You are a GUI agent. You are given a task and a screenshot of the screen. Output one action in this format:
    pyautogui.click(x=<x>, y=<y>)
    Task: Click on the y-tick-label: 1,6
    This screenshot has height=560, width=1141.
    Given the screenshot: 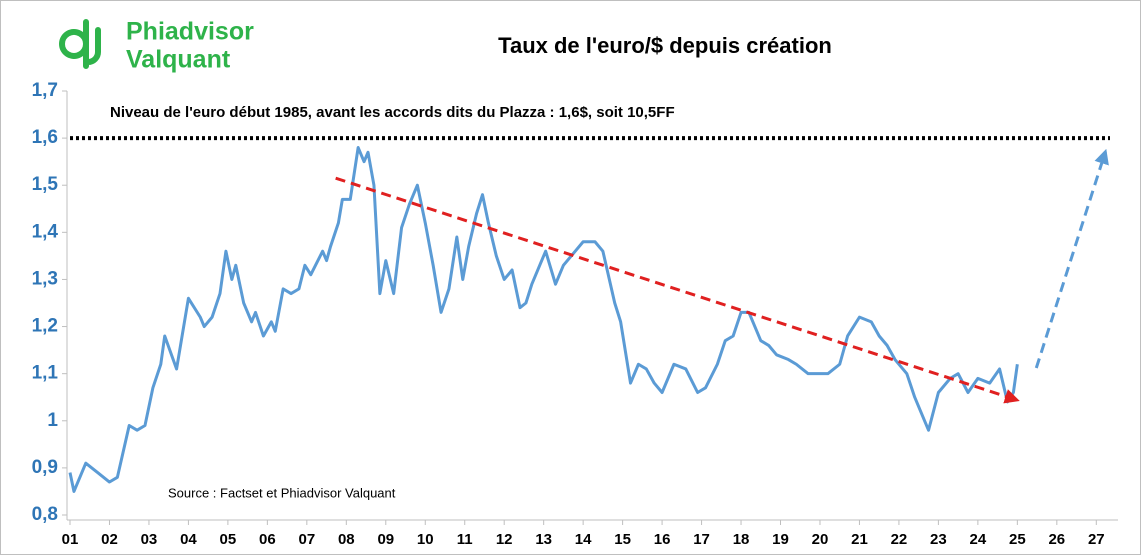 What is the action you would take?
    pyautogui.click(x=45, y=137)
    